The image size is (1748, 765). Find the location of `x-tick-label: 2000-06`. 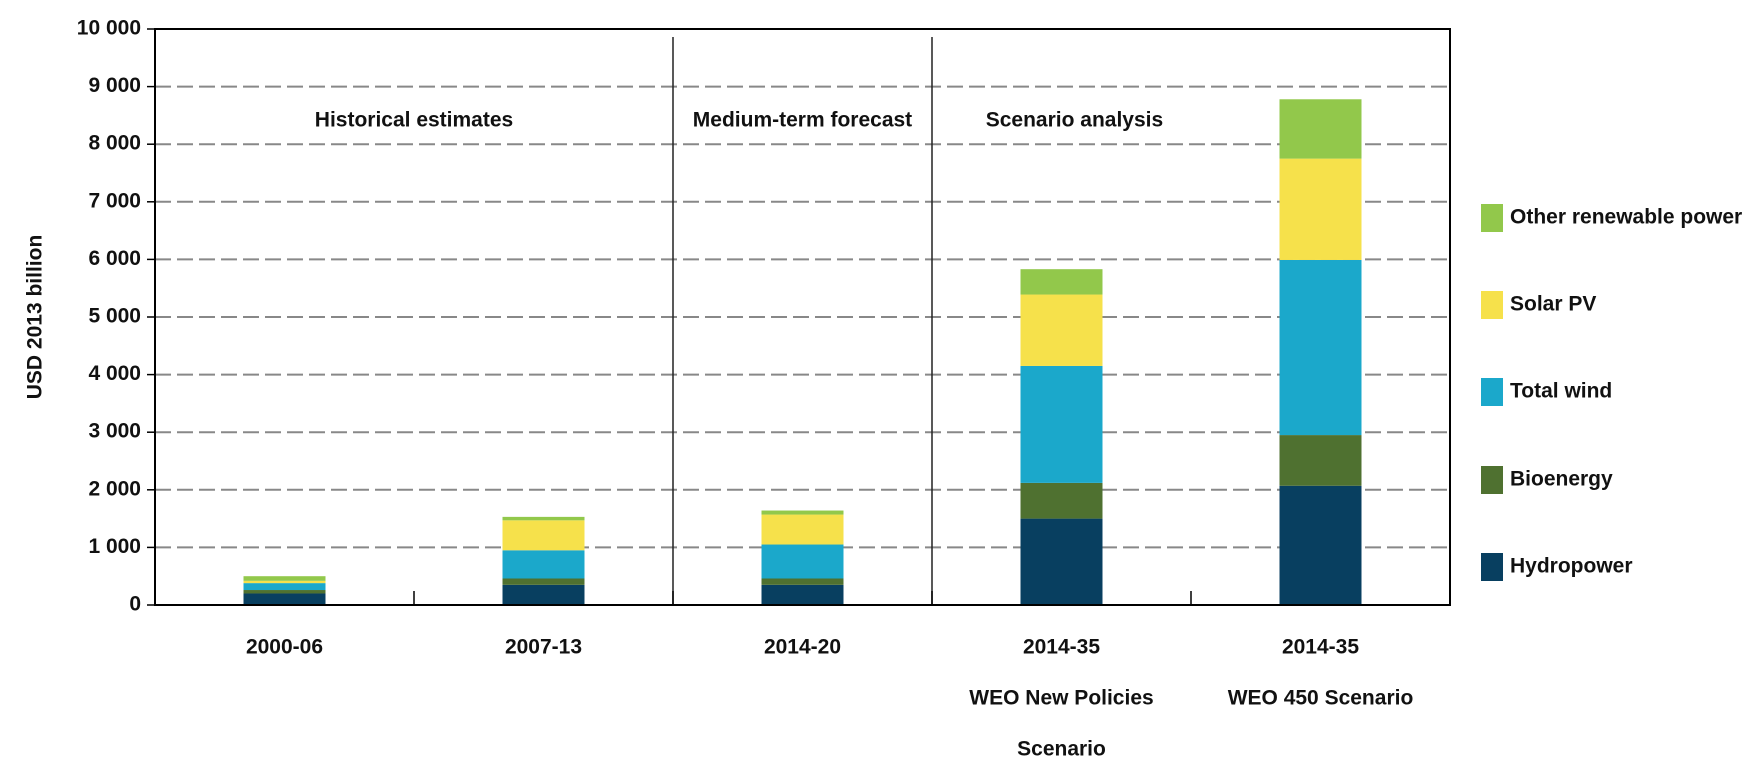

x-tick-label: 2000-06 is located at coordinates (284, 647).